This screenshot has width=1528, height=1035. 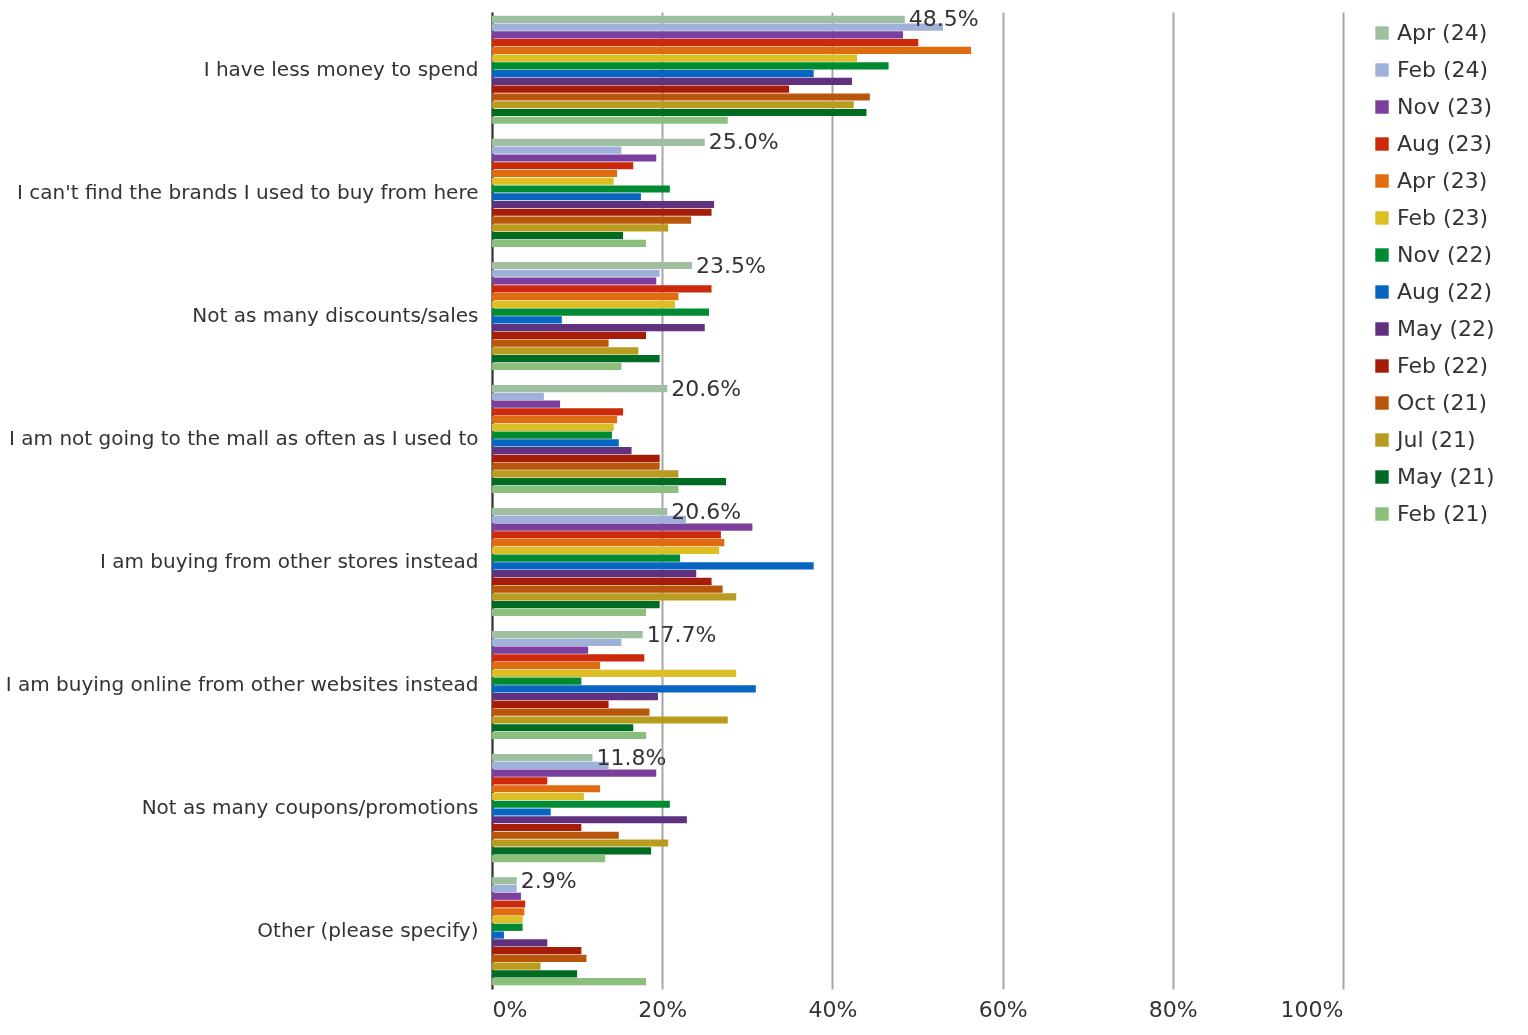 I want to click on legend-label: Feb (21), so click(x=1443, y=513).